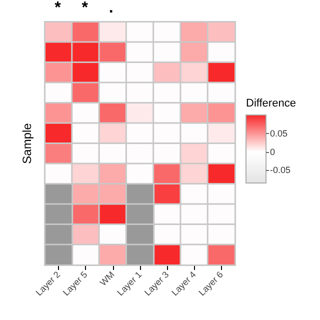 This screenshot has width=320, height=320. Describe the element at coordinates (279, 133) in the screenshot. I see `color-bar-label: 0.05` at that location.